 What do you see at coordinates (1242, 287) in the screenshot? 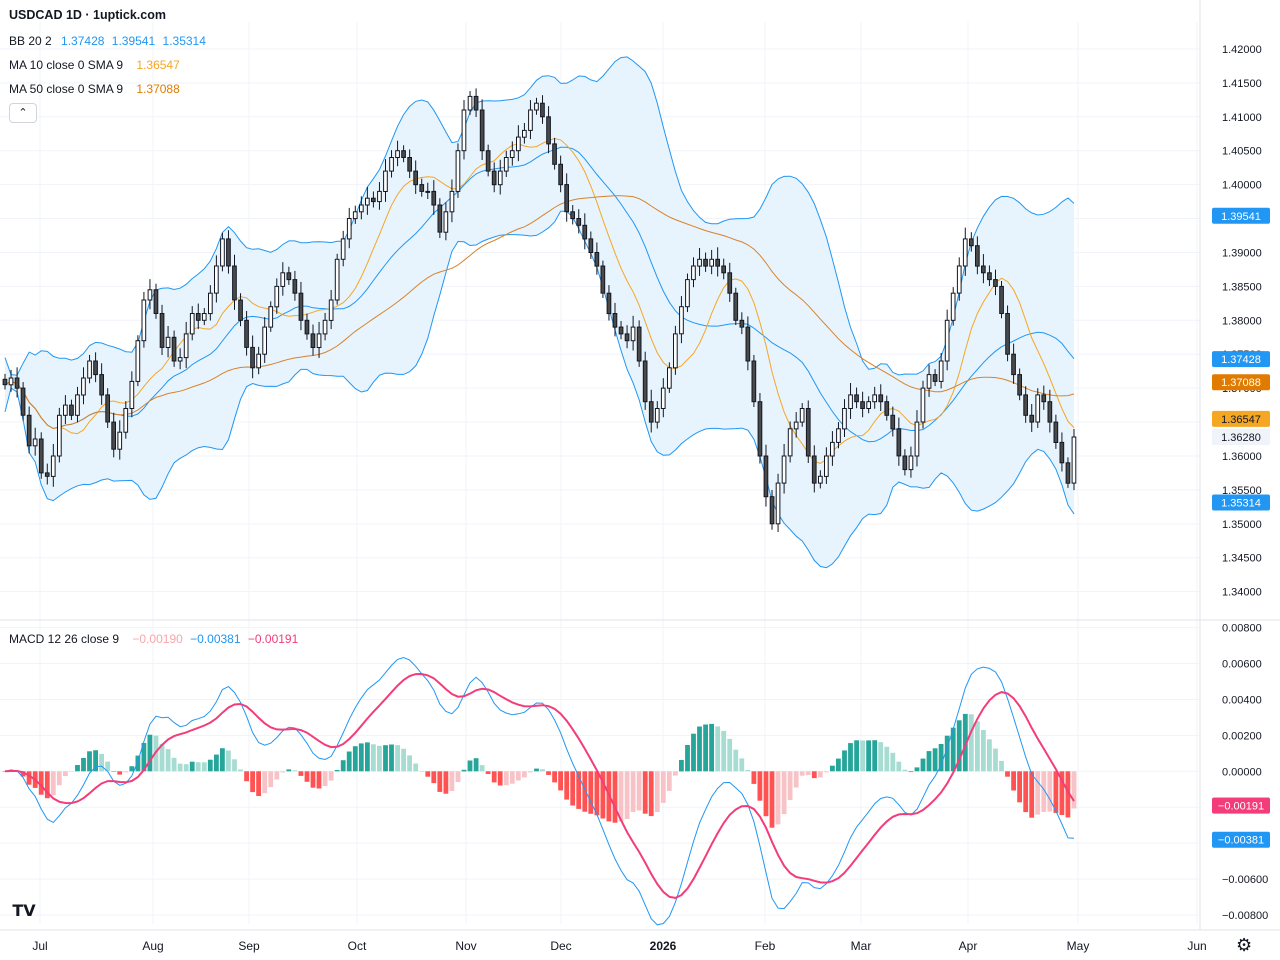
I see `price-tick-label: 1.38500` at bounding box center [1242, 287].